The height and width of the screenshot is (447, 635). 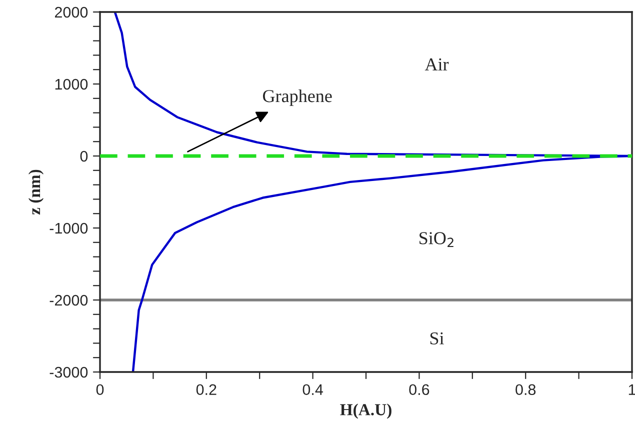 I want to click on y-tick-label: 0, so click(x=84, y=156).